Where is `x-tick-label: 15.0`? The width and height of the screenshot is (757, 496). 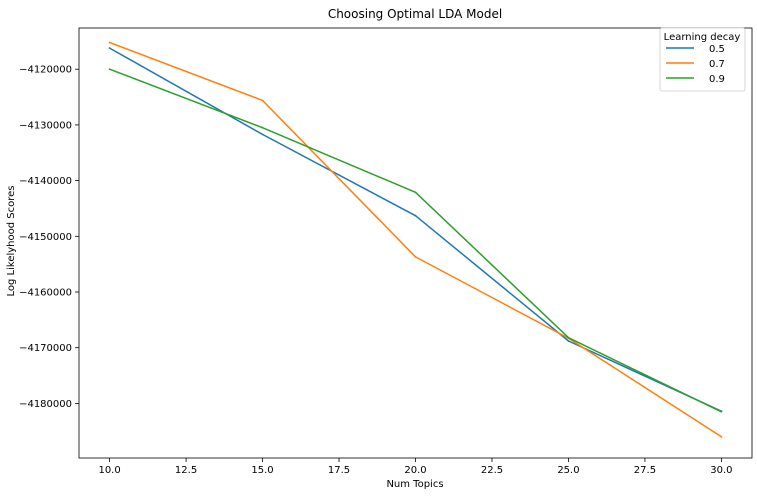
x-tick-label: 15.0 is located at coordinates (262, 470).